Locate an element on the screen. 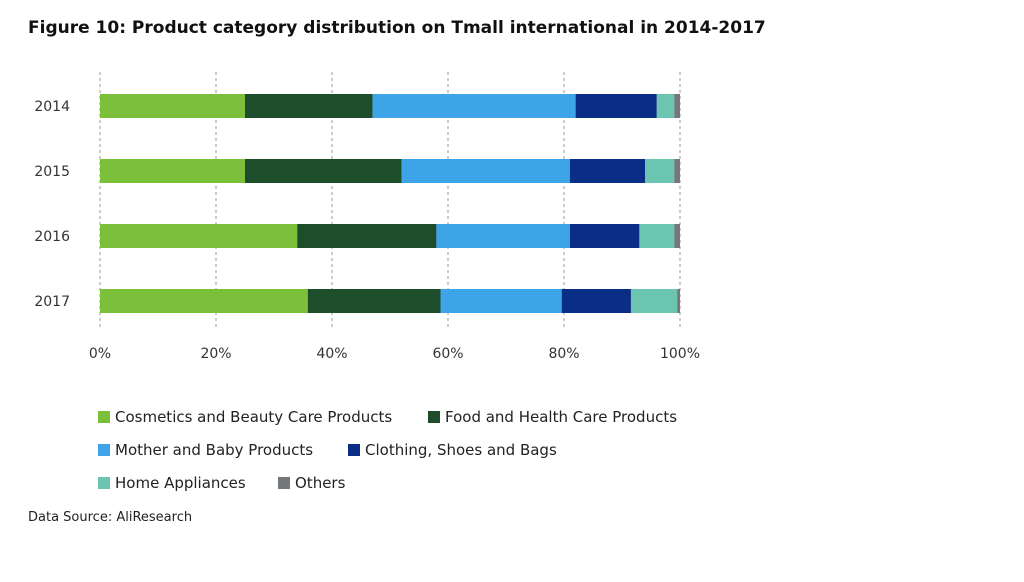  legend-item-clothing: Clothing, Shoes and Bags is located at coordinates (452, 450).